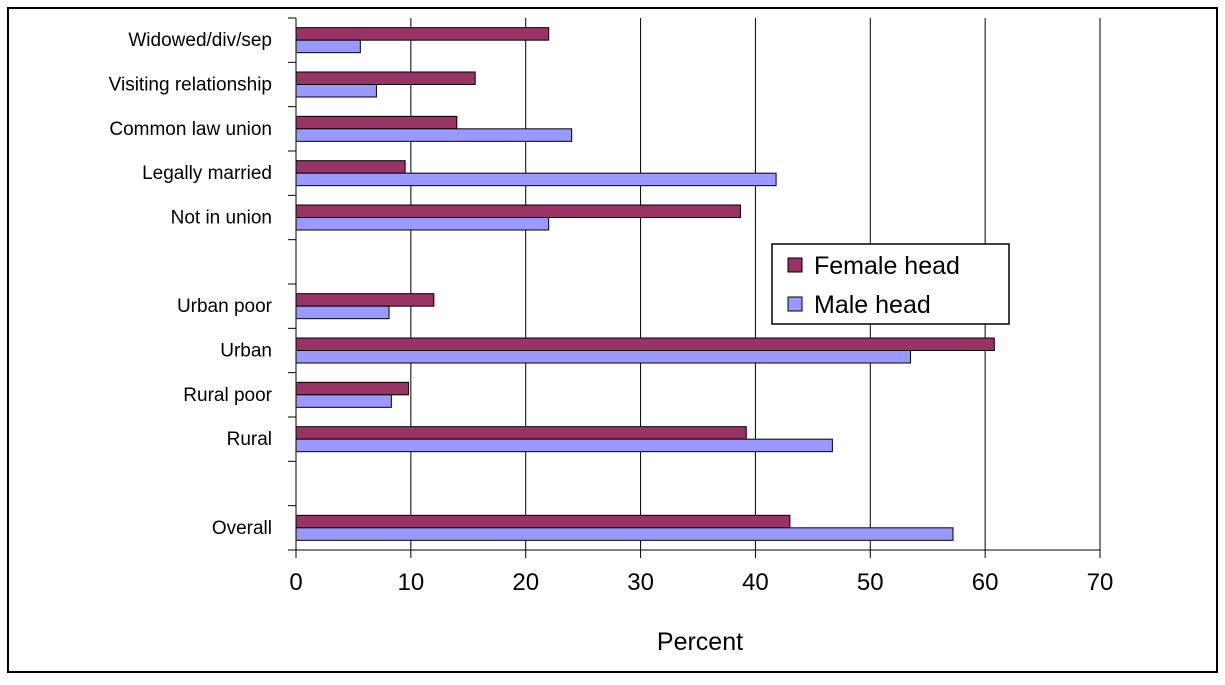  I want to click on x-tick-label-40: 40, so click(755, 582).